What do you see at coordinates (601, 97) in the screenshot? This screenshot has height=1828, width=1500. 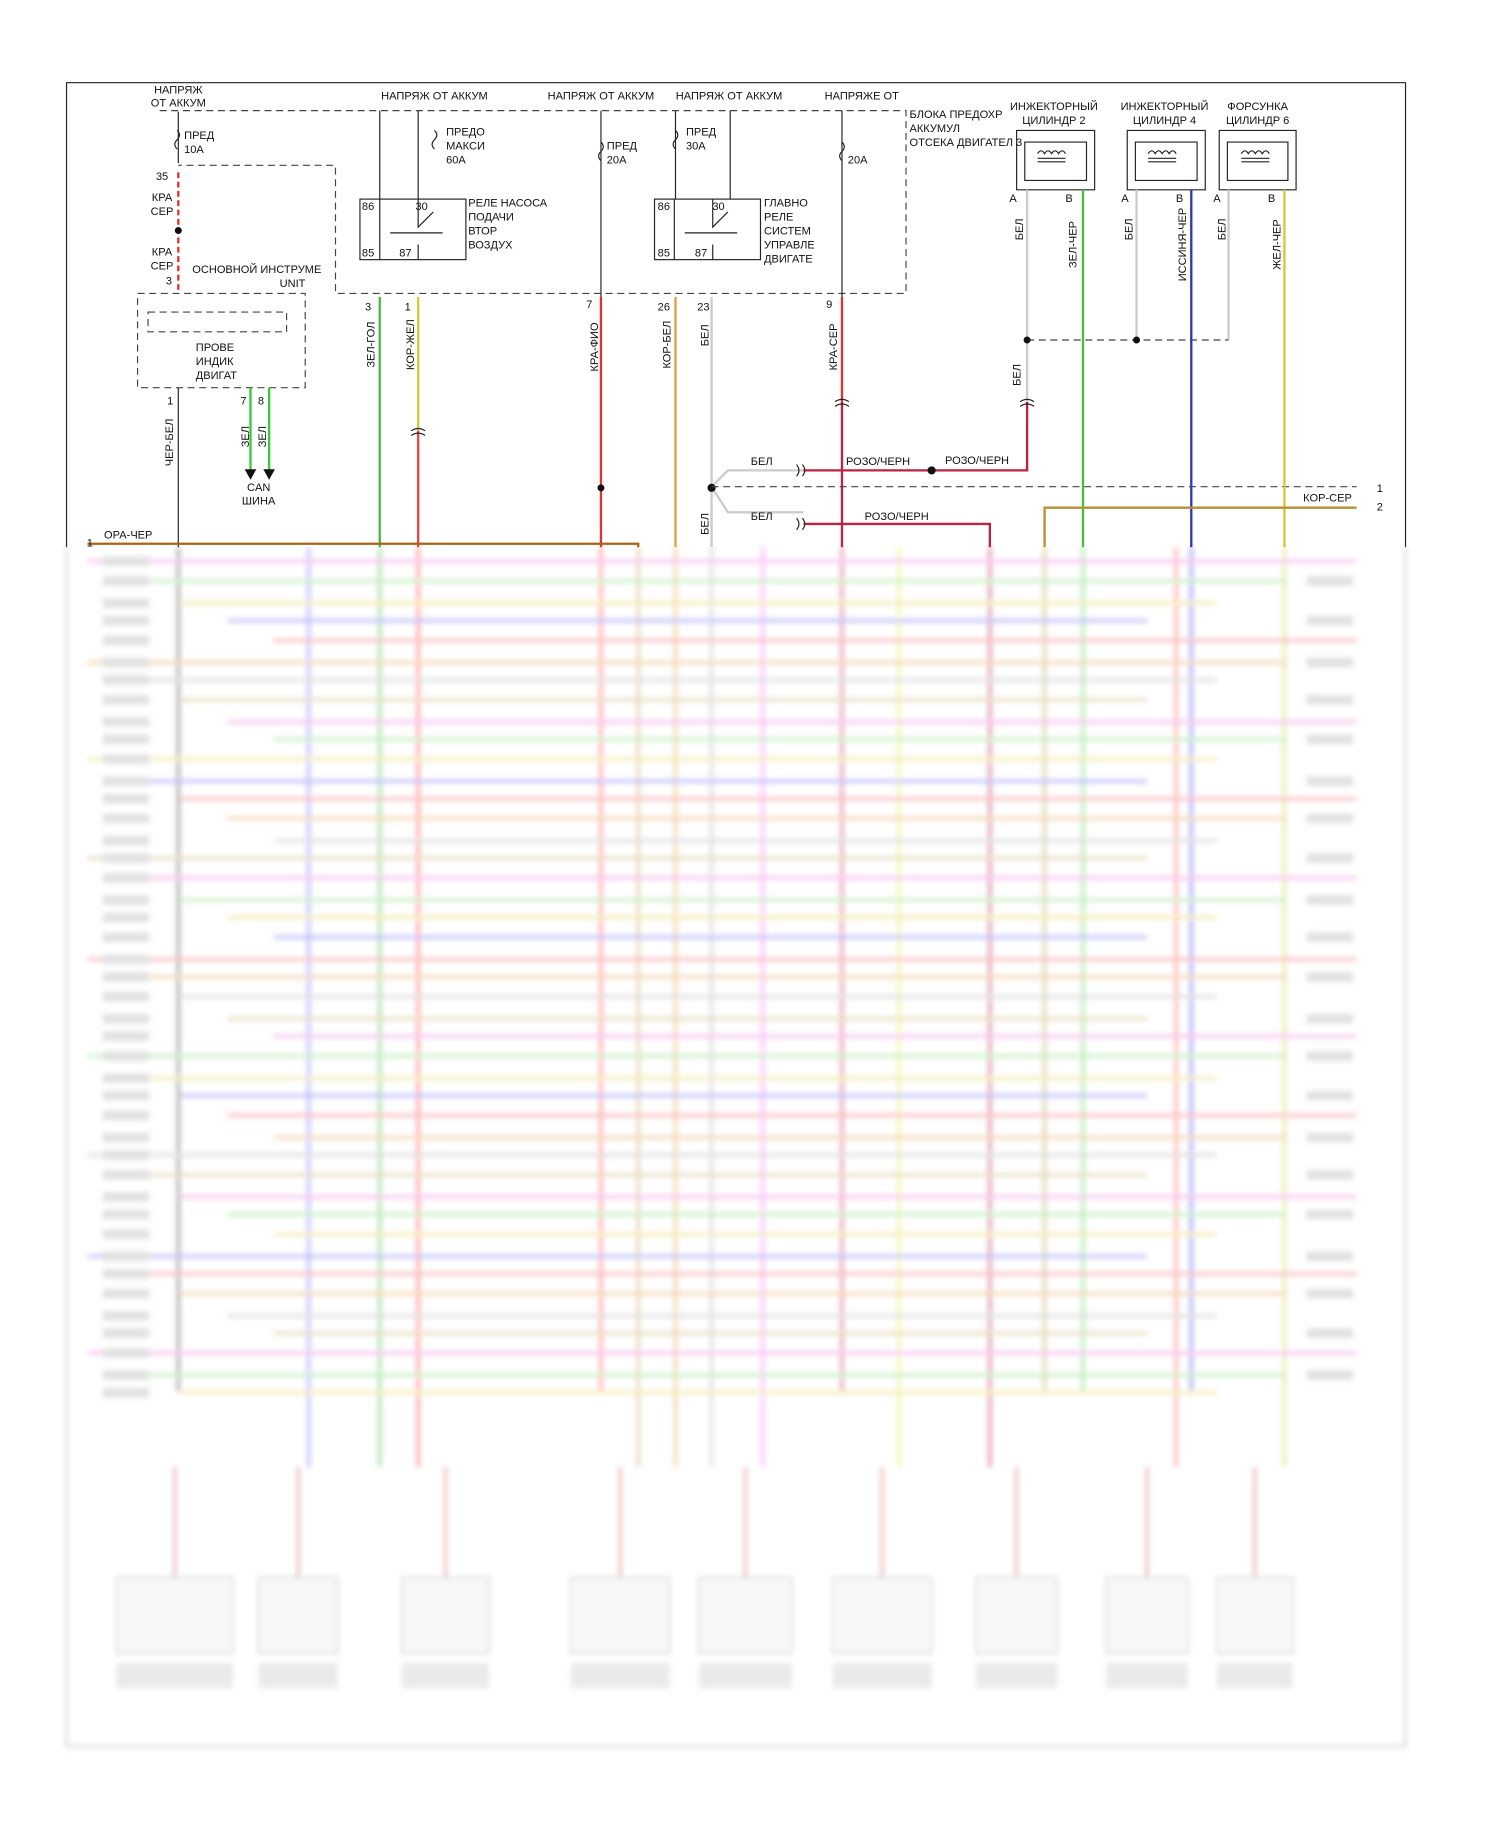 I see `power-source: НАПРЯЖ ОТ АККУМ` at bounding box center [601, 97].